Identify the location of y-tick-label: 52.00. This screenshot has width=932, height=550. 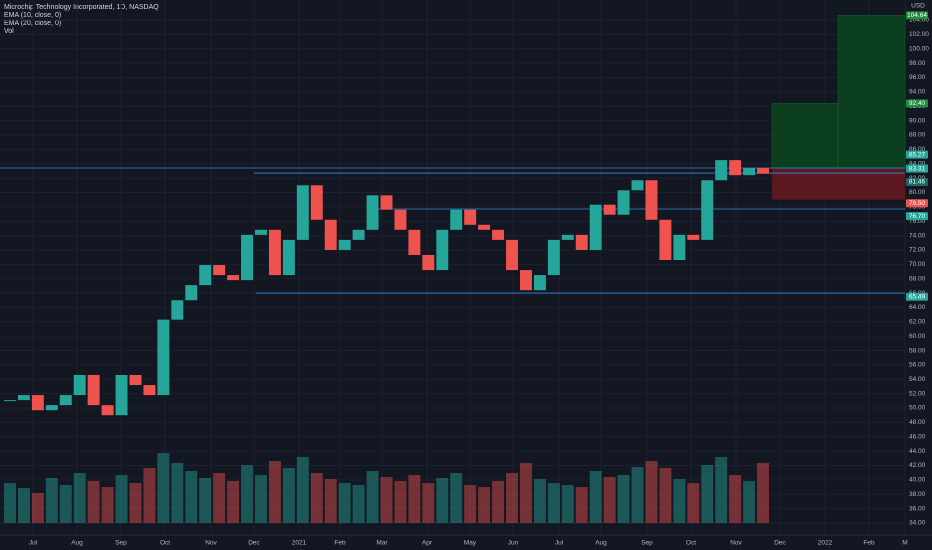
(917, 393).